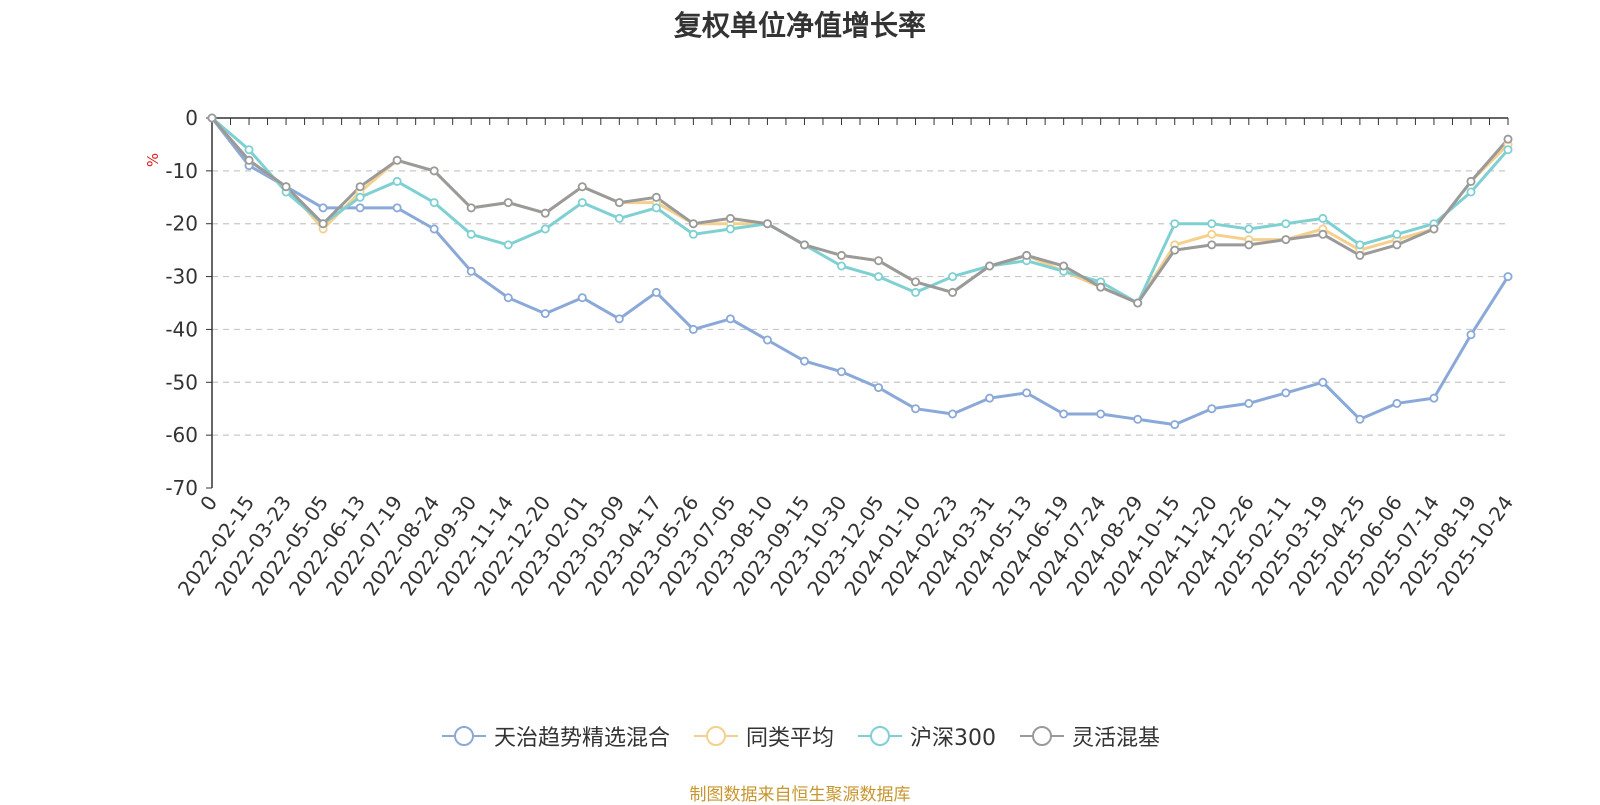  I want to click on legend-marker-peer-average-icon, so click(715, 736).